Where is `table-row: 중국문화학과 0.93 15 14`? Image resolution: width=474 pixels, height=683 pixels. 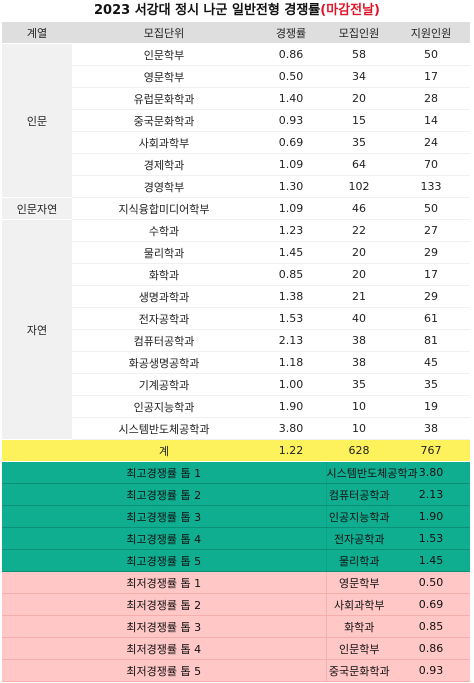 table-row: 중국문화학과 0.93 15 14 is located at coordinates (236, 120).